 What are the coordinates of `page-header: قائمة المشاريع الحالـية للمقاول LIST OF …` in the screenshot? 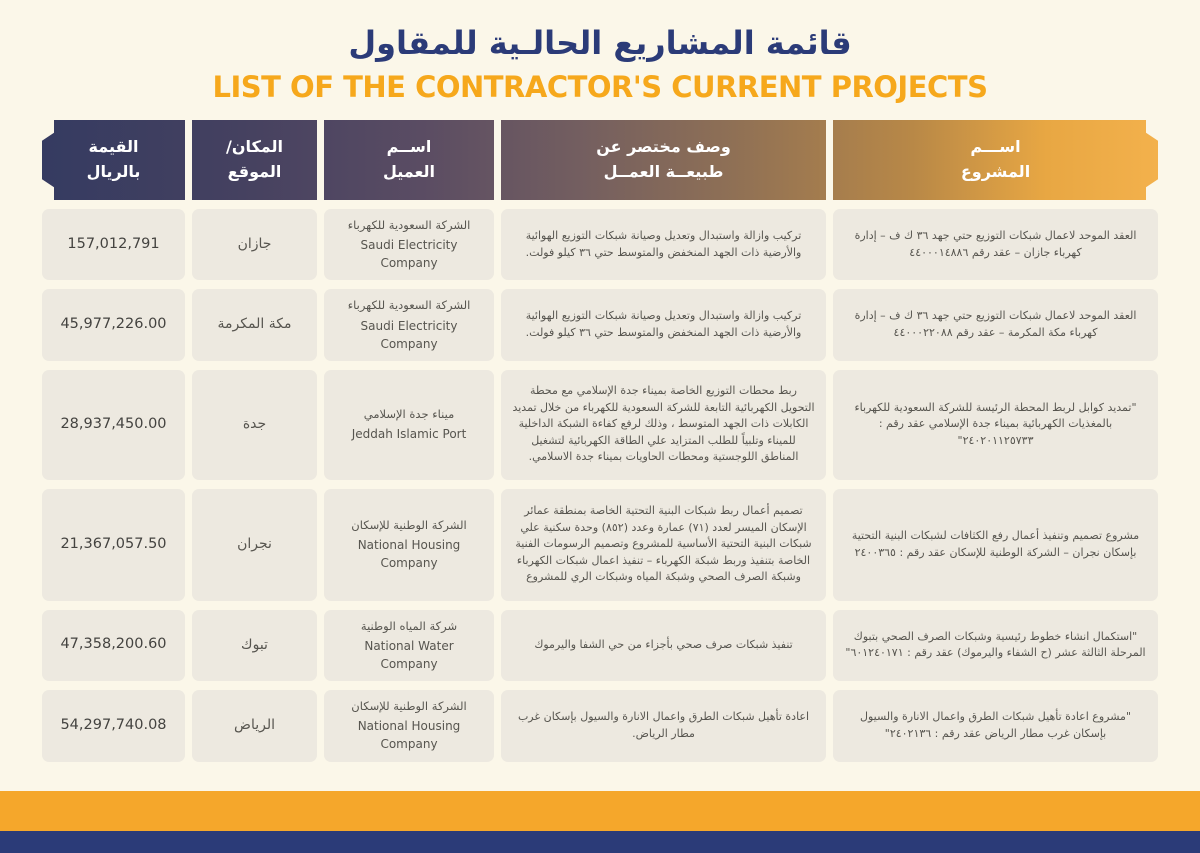 It's located at (600, 52).